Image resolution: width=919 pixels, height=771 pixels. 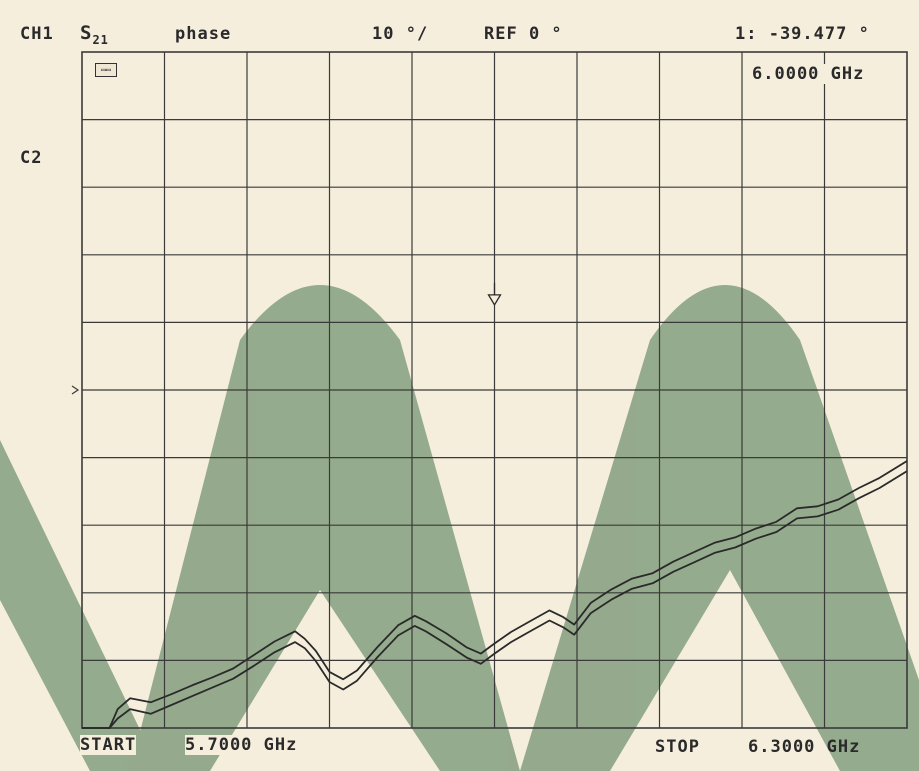 I want to click on s-parameter-main: S, so click(x=86, y=33).